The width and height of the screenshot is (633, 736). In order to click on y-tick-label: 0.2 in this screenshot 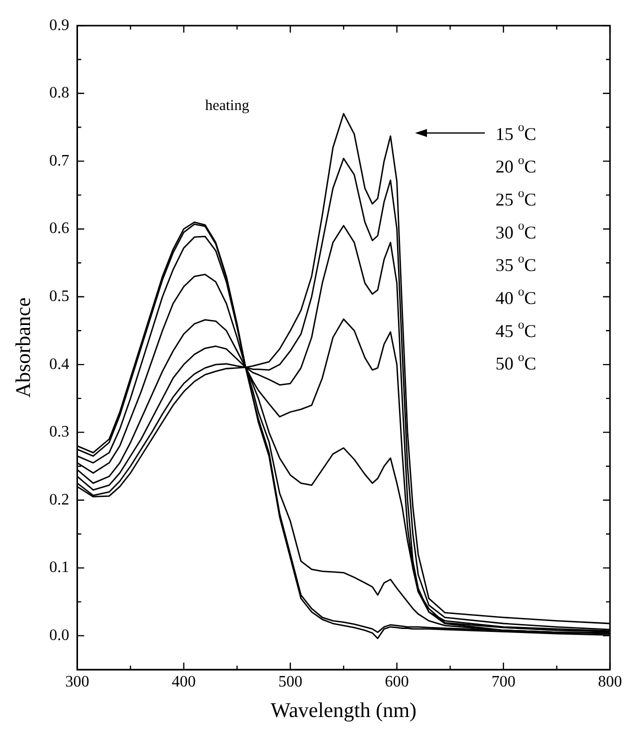, I will do `click(59, 499)`.